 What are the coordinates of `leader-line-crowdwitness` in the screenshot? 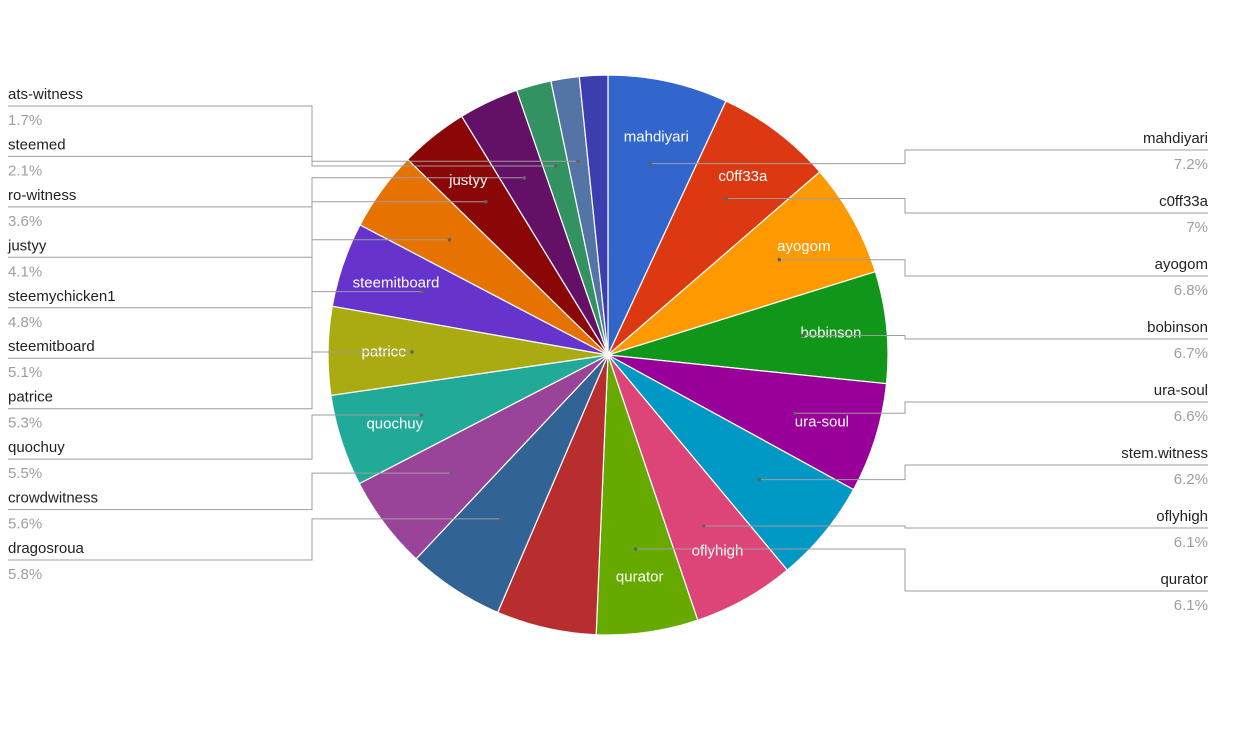 It's located at (230, 491).